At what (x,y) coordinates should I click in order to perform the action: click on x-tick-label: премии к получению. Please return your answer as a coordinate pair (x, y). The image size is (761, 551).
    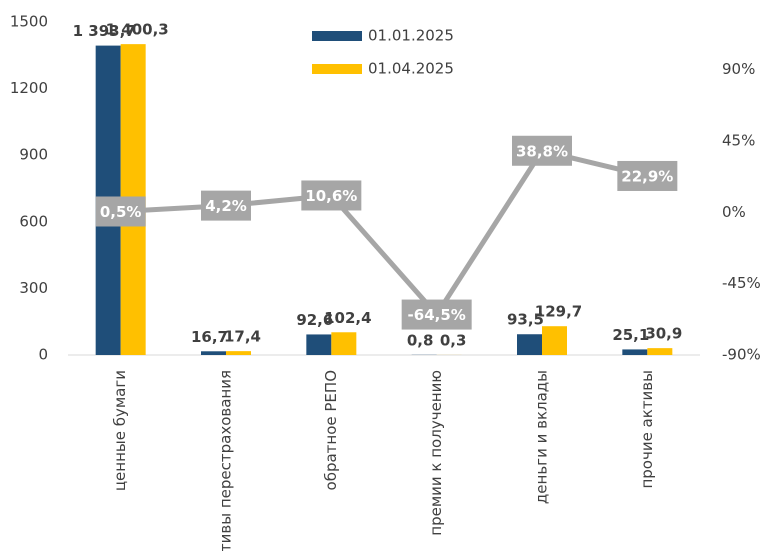
    Looking at the image, I should click on (436, 453).